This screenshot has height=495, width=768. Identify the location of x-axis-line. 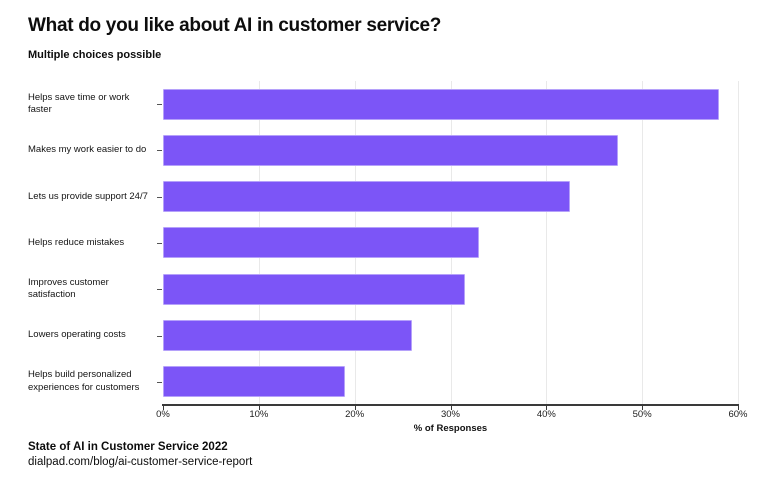
(450, 405).